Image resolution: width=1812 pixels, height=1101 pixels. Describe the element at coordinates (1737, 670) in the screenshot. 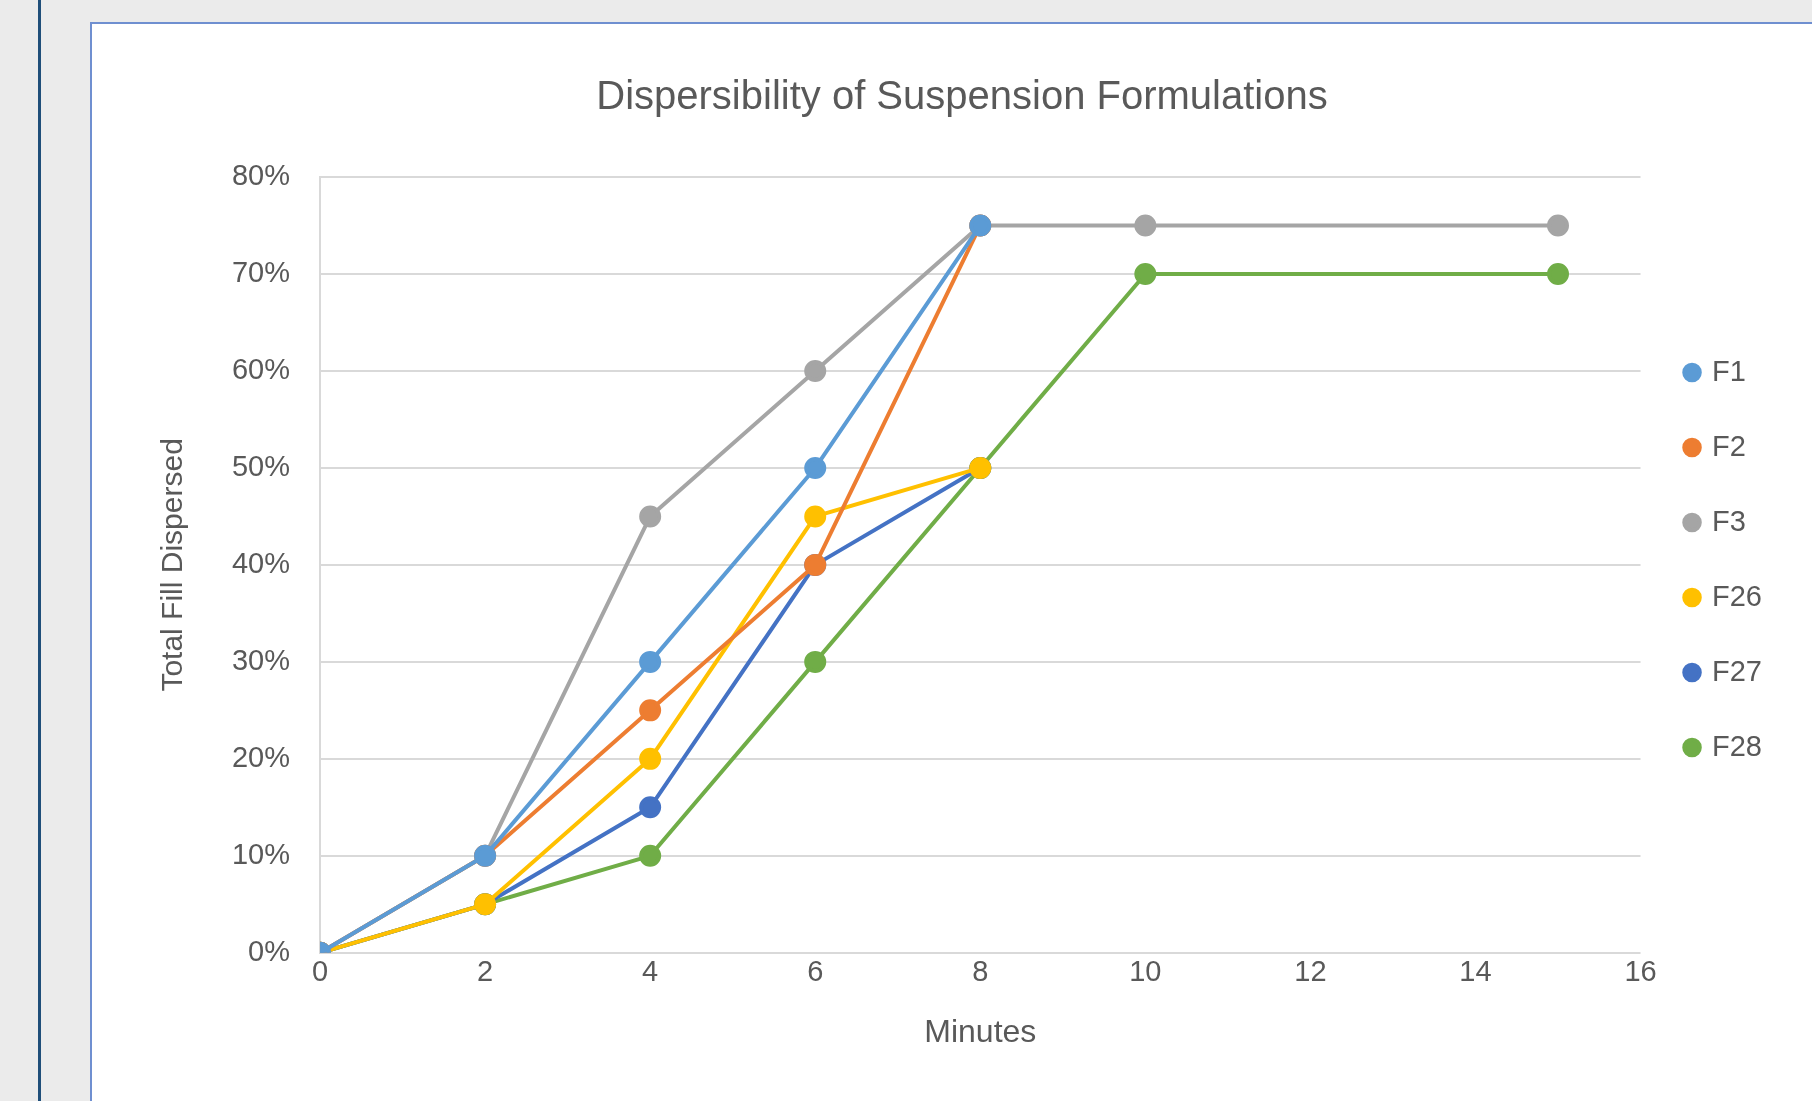

I see `legend-label: F27` at that location.